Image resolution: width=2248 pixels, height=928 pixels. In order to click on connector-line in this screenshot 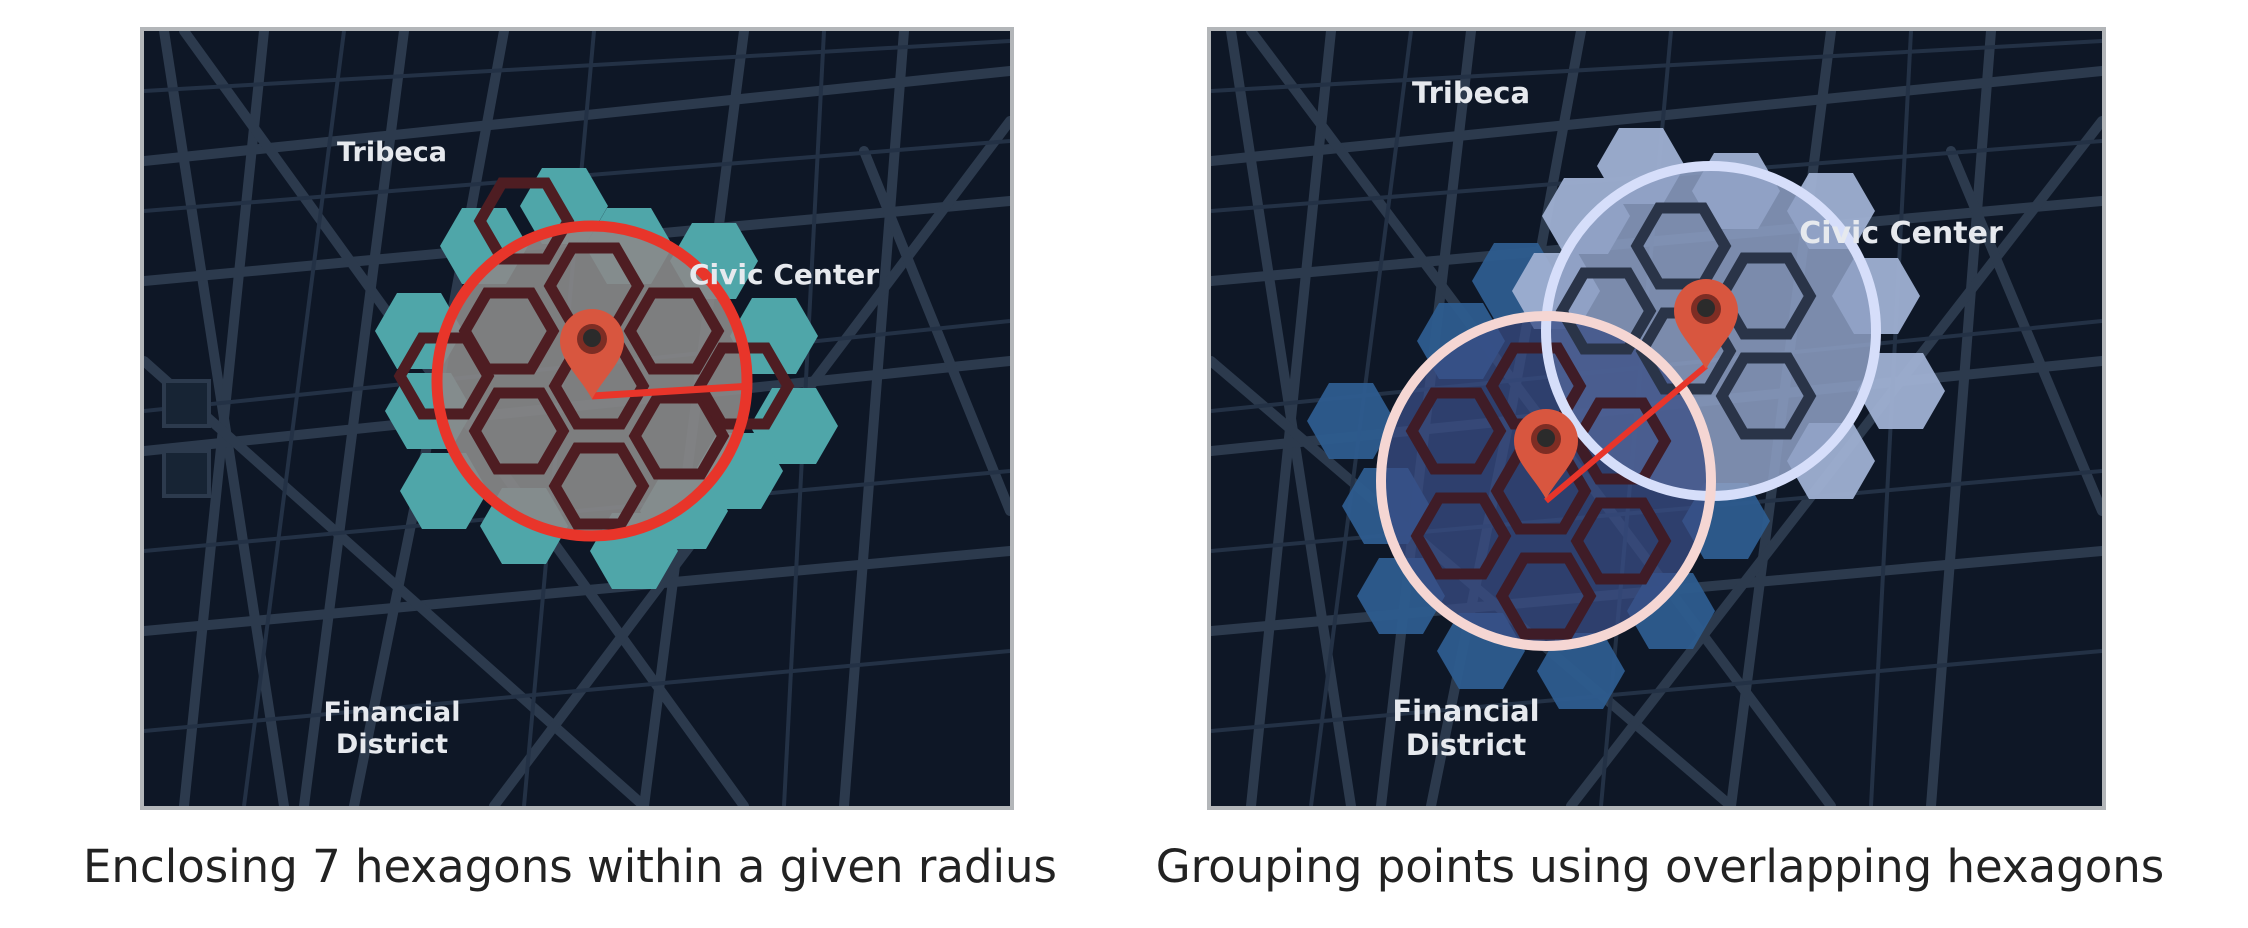, I will do `click(1626, 433)`.